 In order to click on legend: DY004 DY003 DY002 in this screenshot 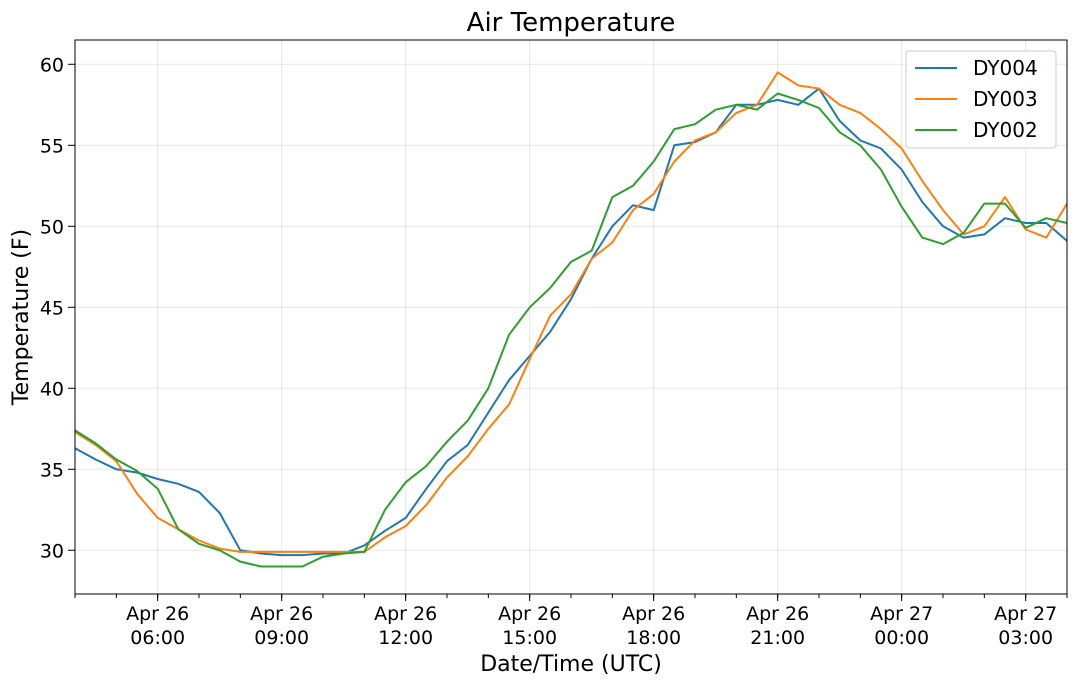, I will do `click(981, 99)`.